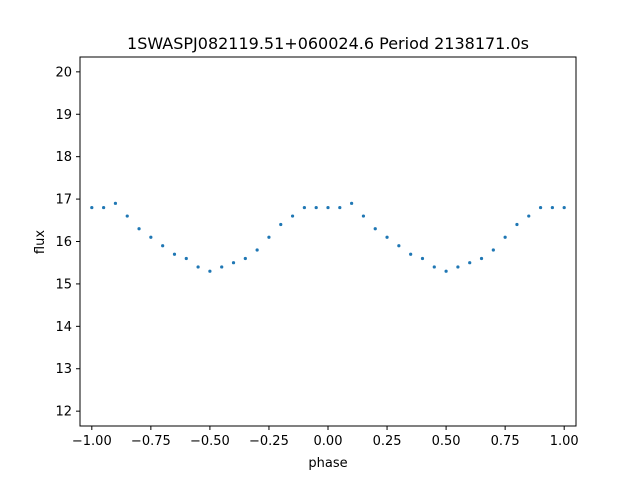  What do you see at coordinates (328, 441) in the screenshot?
I see `x-tick-label: 0.00` at bounding box center [328, 441].